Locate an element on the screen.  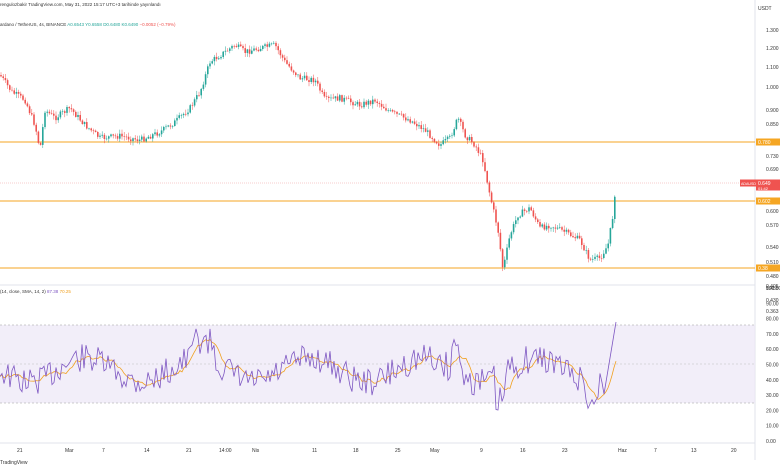
rsi-tick: 30.00 is located at coordinates (772, 396).